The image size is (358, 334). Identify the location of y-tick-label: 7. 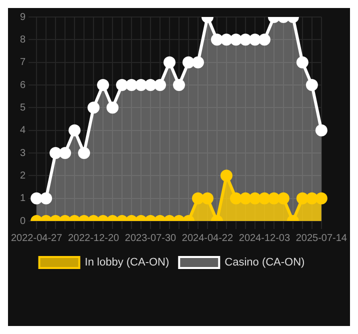
(23, 62).